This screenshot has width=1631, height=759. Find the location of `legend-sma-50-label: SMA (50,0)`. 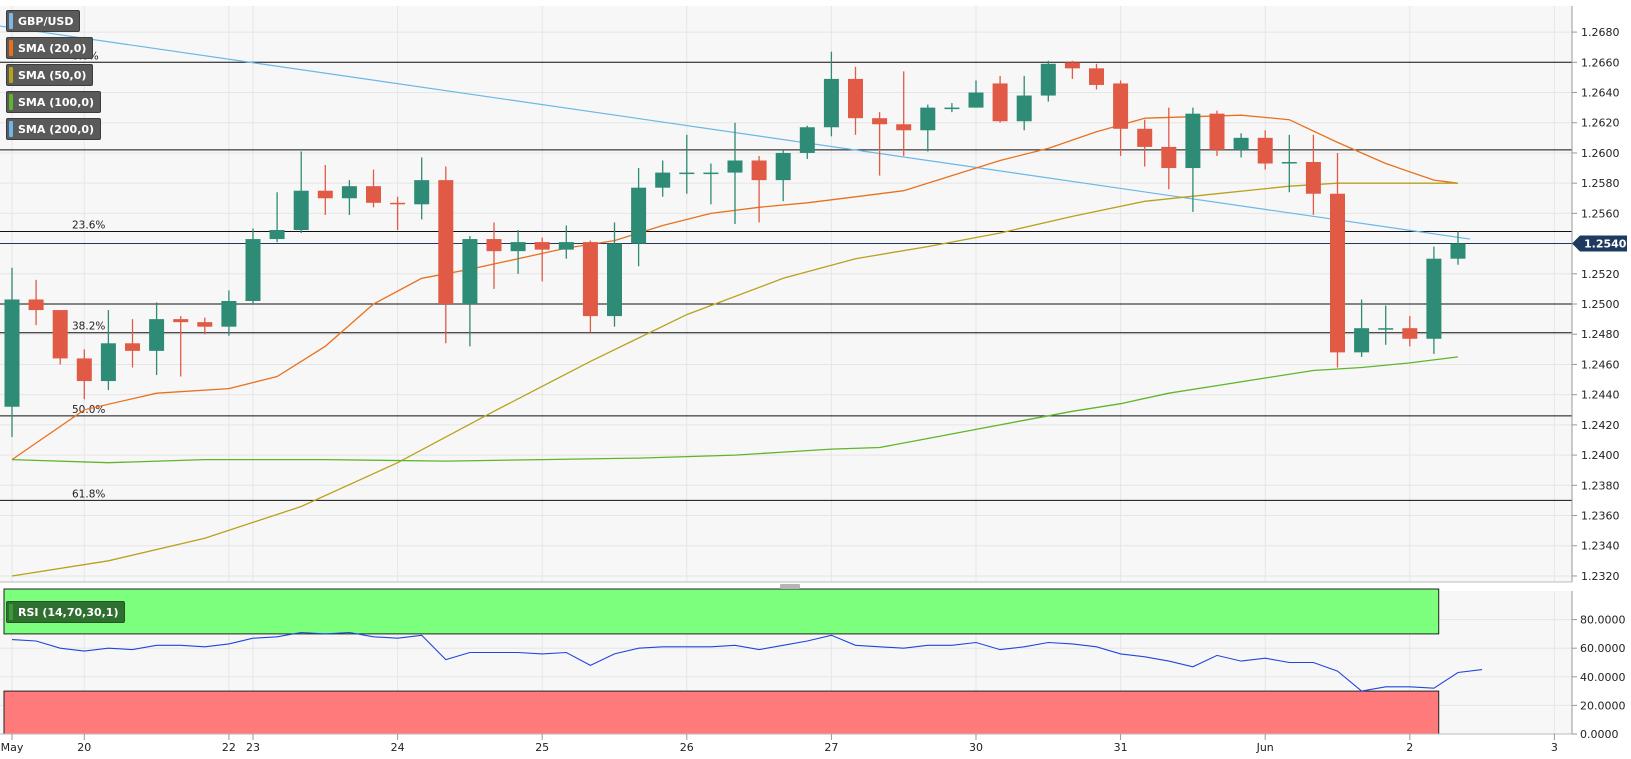

legend-sma-50-label: SMA (50,0) is located at coordinates (52, 75).